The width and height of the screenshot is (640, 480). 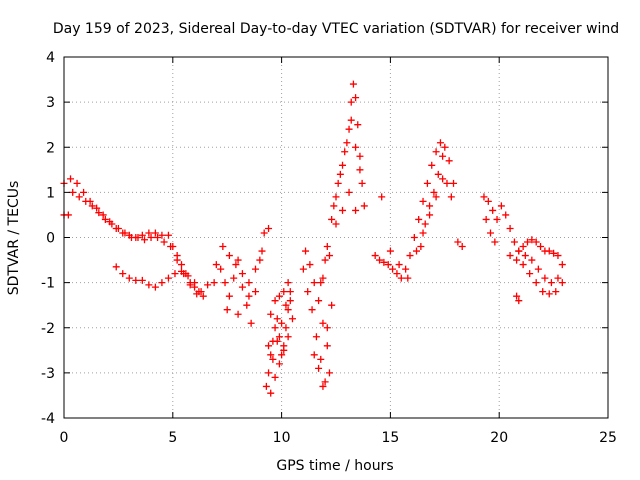 What do you see at coordinates (172, 438) in the screenshot?
I see `x-tick-label: 5` at bounding box center [172, 438].